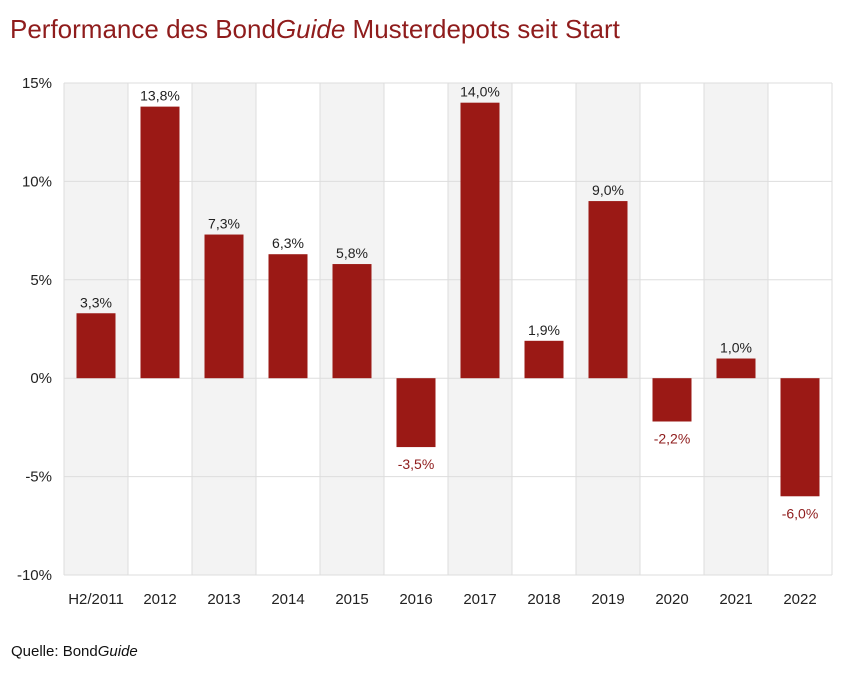  Describe the element at coordinates (310, 29) in the screenshot. I see `title-italic: Guide` at that location.